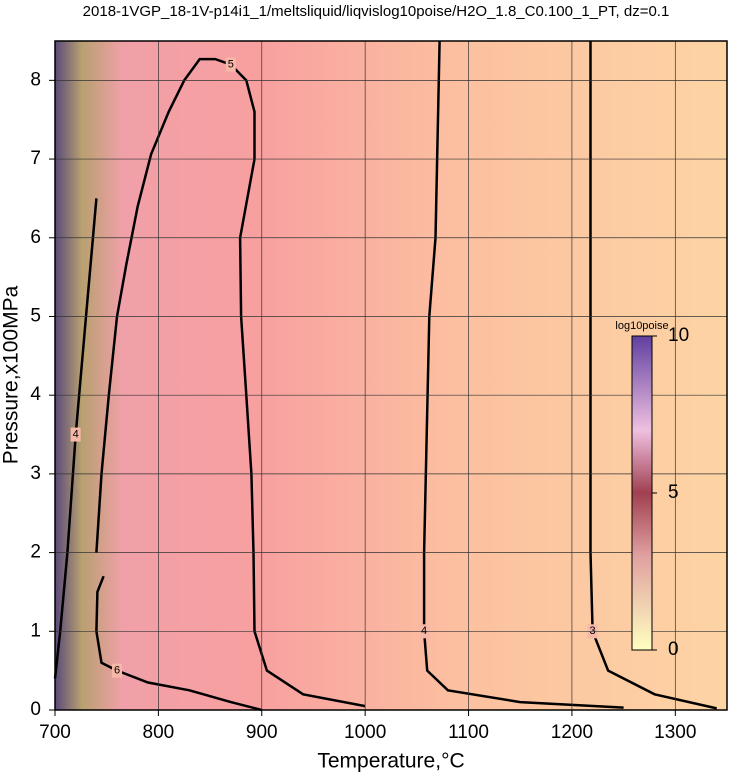 The height and width of the screenshot is (781, 751). What do you see at coordinates (675, 732) in the screenshot?
I see `x-tick-label: 1300` at bounding box center [675, 732].